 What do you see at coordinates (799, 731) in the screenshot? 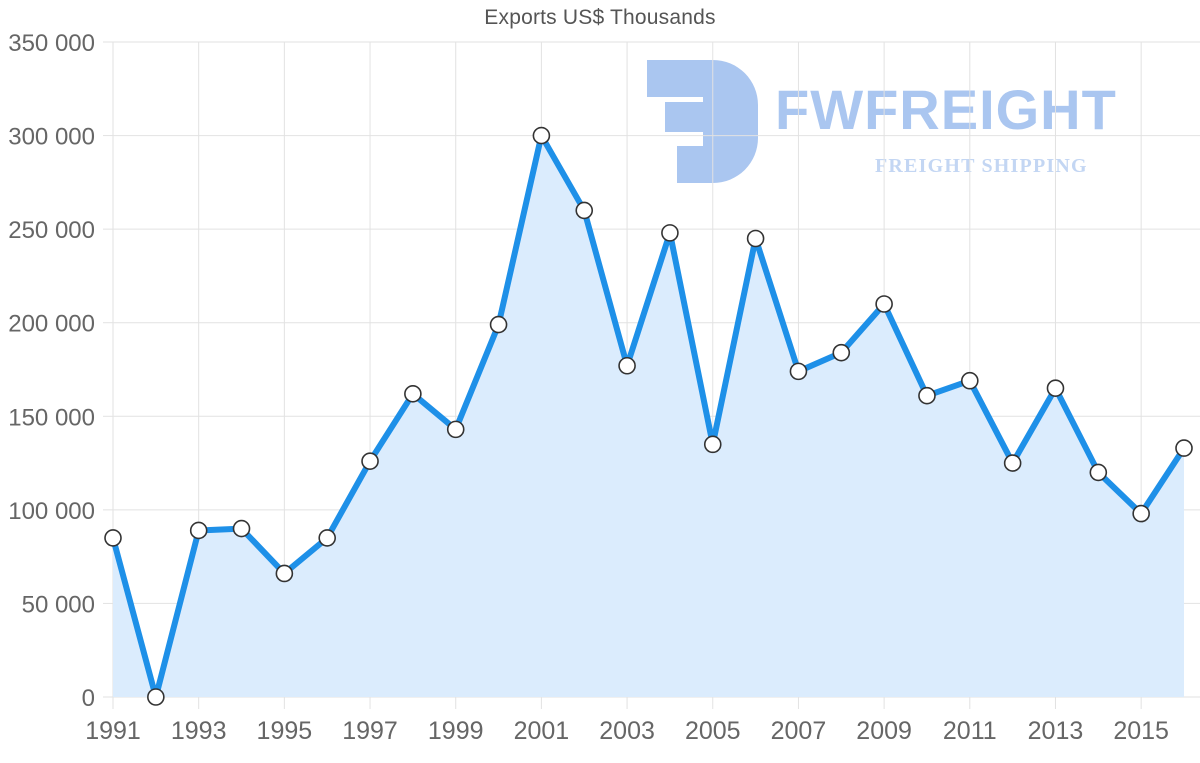
I see `x-axis-tick-label: 2007` at bounding box center [799, 731].